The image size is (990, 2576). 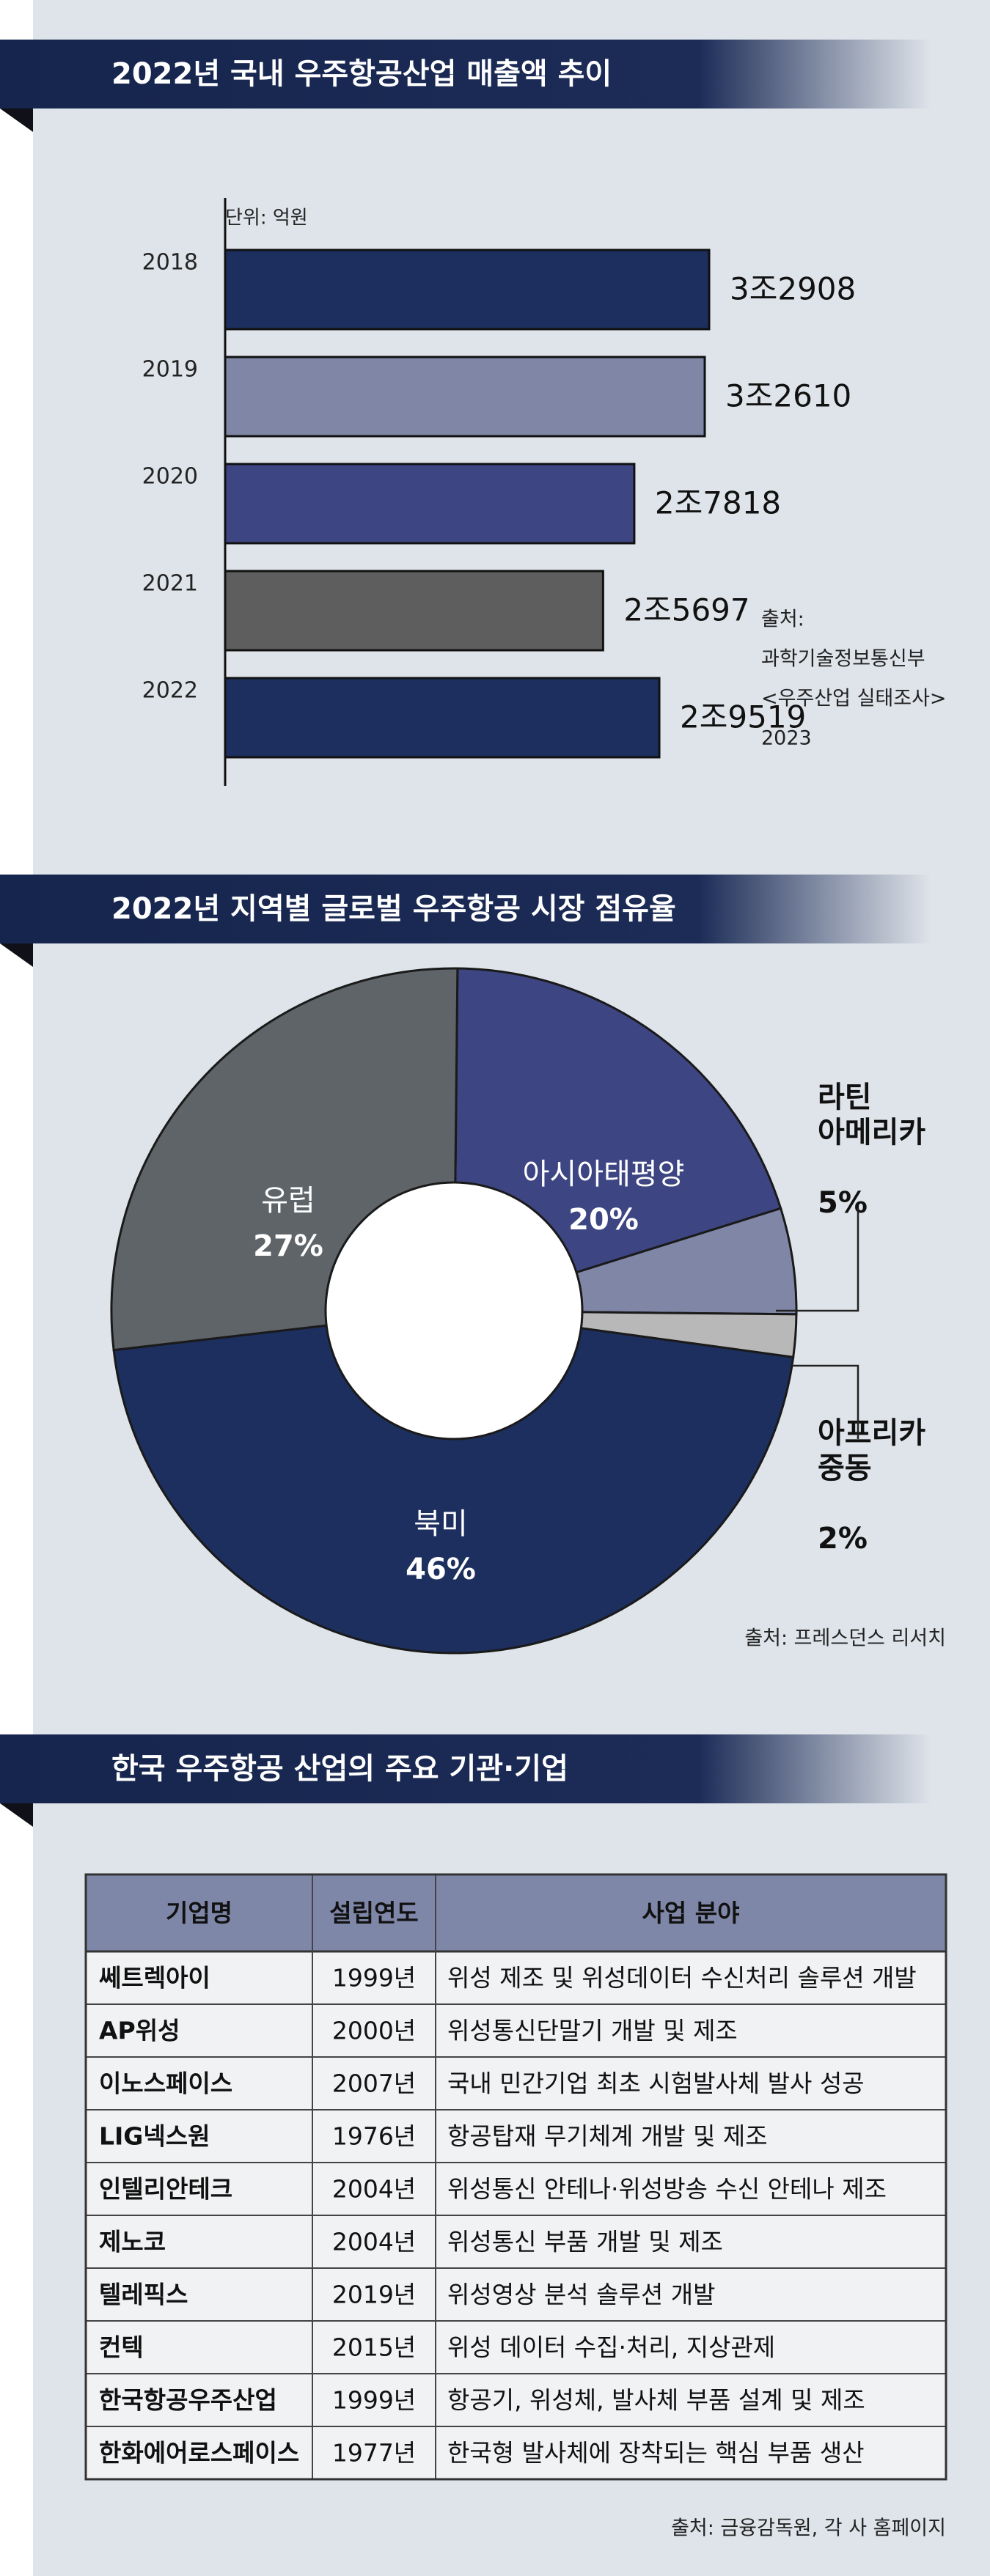 What do you see at coordinates (843, 659) in the screenshot?
I see `source-line: 과학기술정보통신부` at bounding box center [843, 659].